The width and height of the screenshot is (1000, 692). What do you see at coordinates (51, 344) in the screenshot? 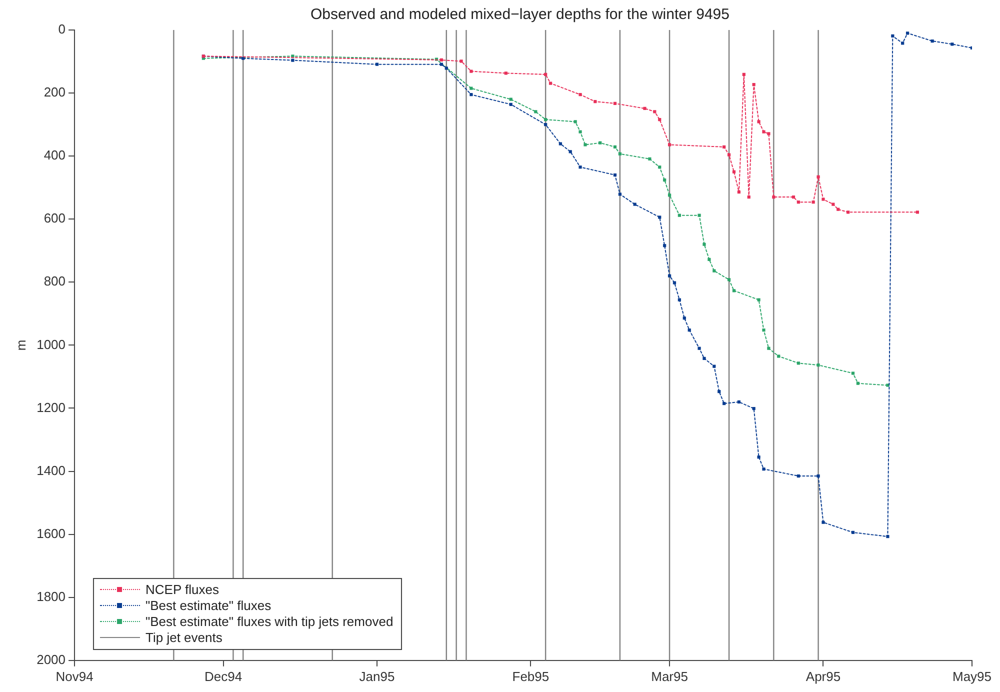
I see `y-tick-label: 1000` at bounding box center [51, 344].